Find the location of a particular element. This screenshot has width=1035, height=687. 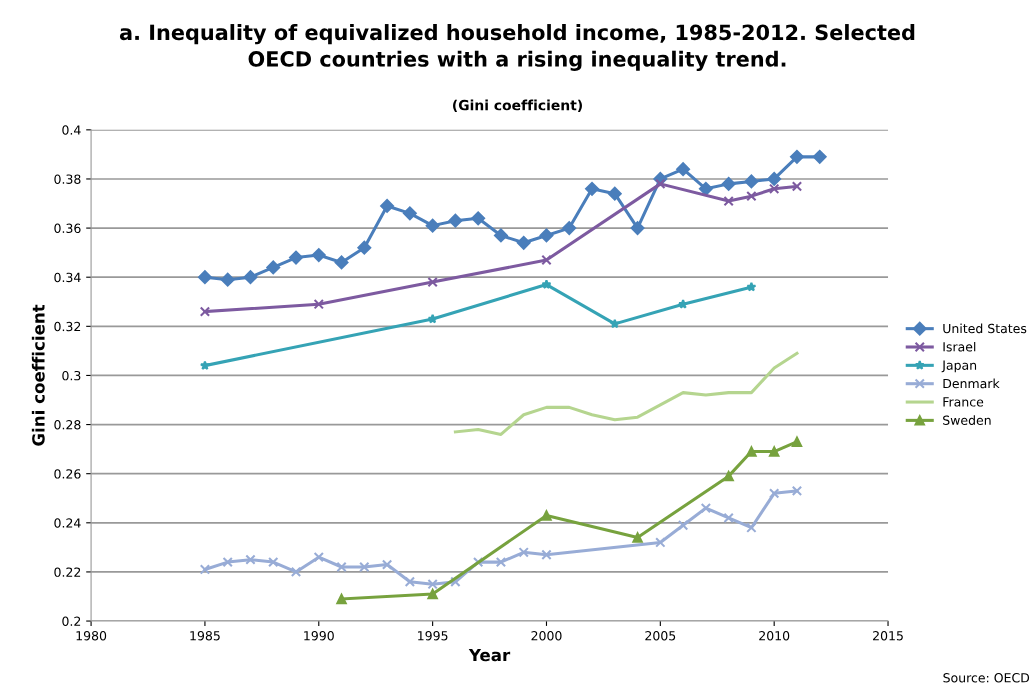

y-tick-label: 0.28 is located at coordinates (67, 425).